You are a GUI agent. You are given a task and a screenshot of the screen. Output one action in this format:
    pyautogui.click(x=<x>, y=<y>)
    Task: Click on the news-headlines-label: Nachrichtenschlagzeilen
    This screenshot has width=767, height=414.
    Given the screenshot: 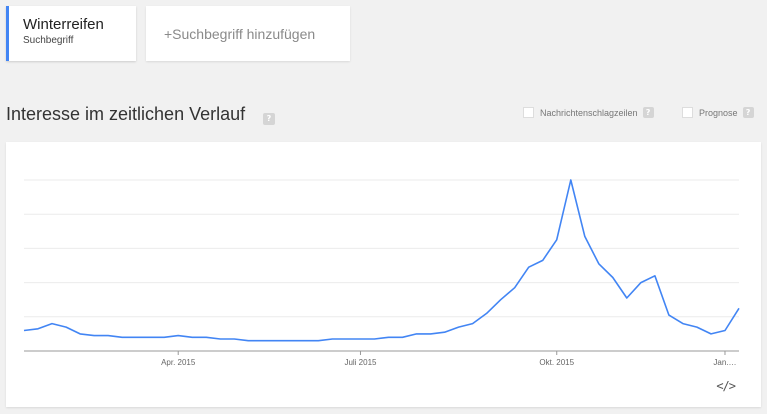 What is the action you would take?
    pyautogui.click(x=589, y=112)
    